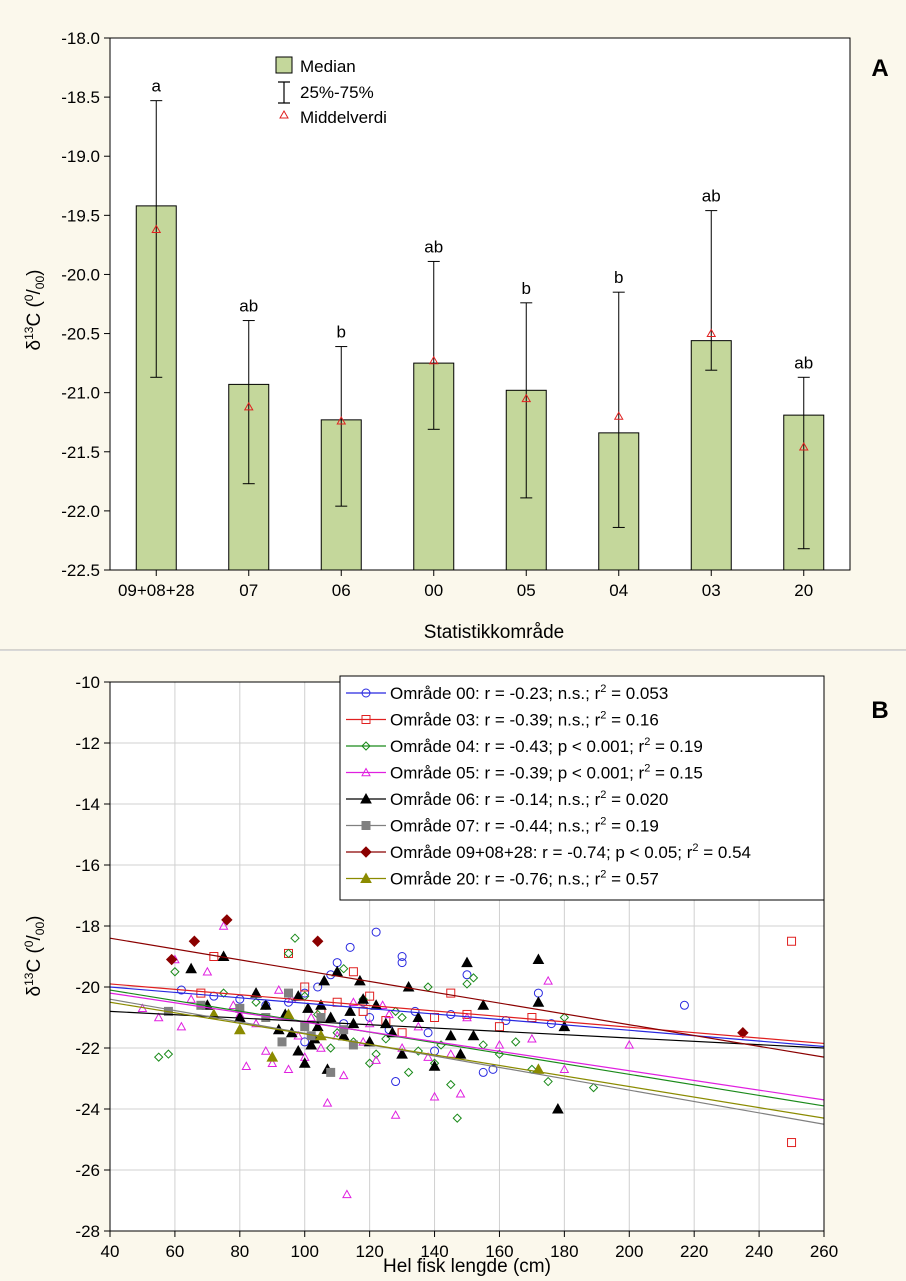 The image size is (906, 1281). Describe the element at coordinates (80, 570) in the screenshot. I see `panel-a-y-tick-label: -22.5` at that location.